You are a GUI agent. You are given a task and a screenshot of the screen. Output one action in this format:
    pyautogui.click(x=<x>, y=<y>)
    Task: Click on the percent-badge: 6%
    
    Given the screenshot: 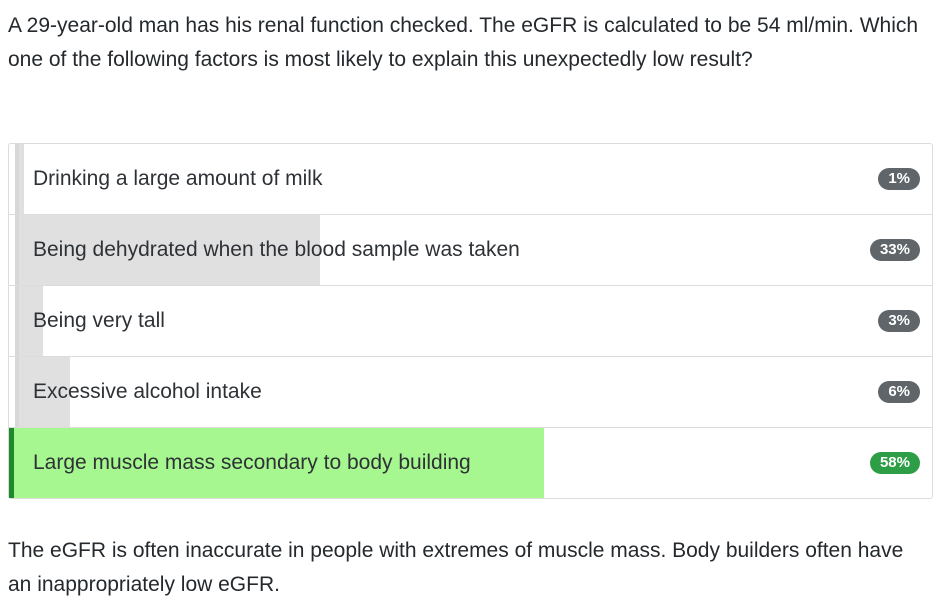 What is the action you would take?
    pyautogui.click(x=899, y=392)
    